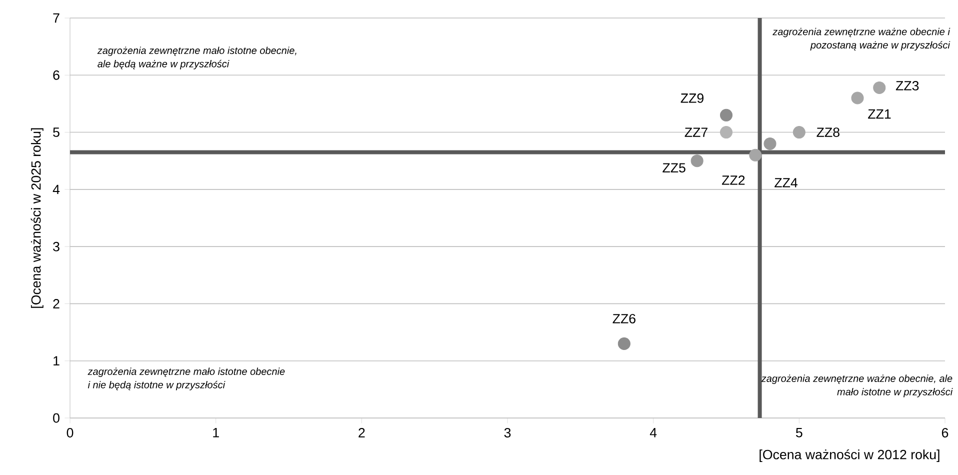 Image resolution: width=958 pixels, height=475 pixels. What do you see at coordinates (216, 433) in the screenshot?
I see `x-tick-label: 1` at bounding box center [216, 433].